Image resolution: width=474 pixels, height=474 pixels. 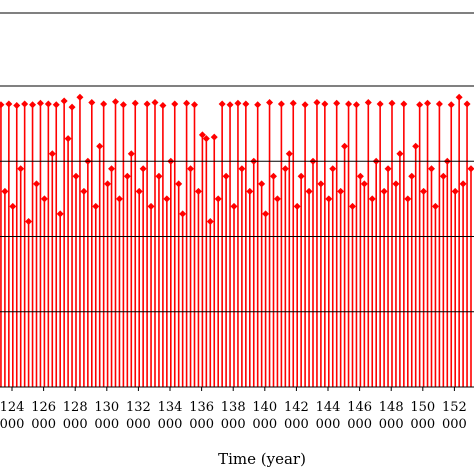 What do you see at coordinates (264, 416) in the screenshot?
I see `x-tick-label: 140 000` at bounding box center [264, 416].